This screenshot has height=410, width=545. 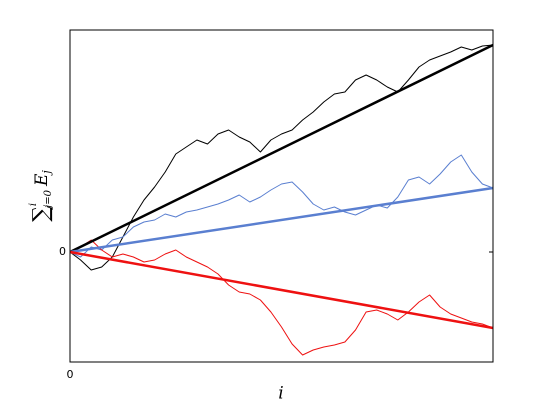 What do you see at coordinates (41, 196) in the screenshot?
I see `y-axis-label: ∑i j=0 Ej` at bounding box center [41, 196].